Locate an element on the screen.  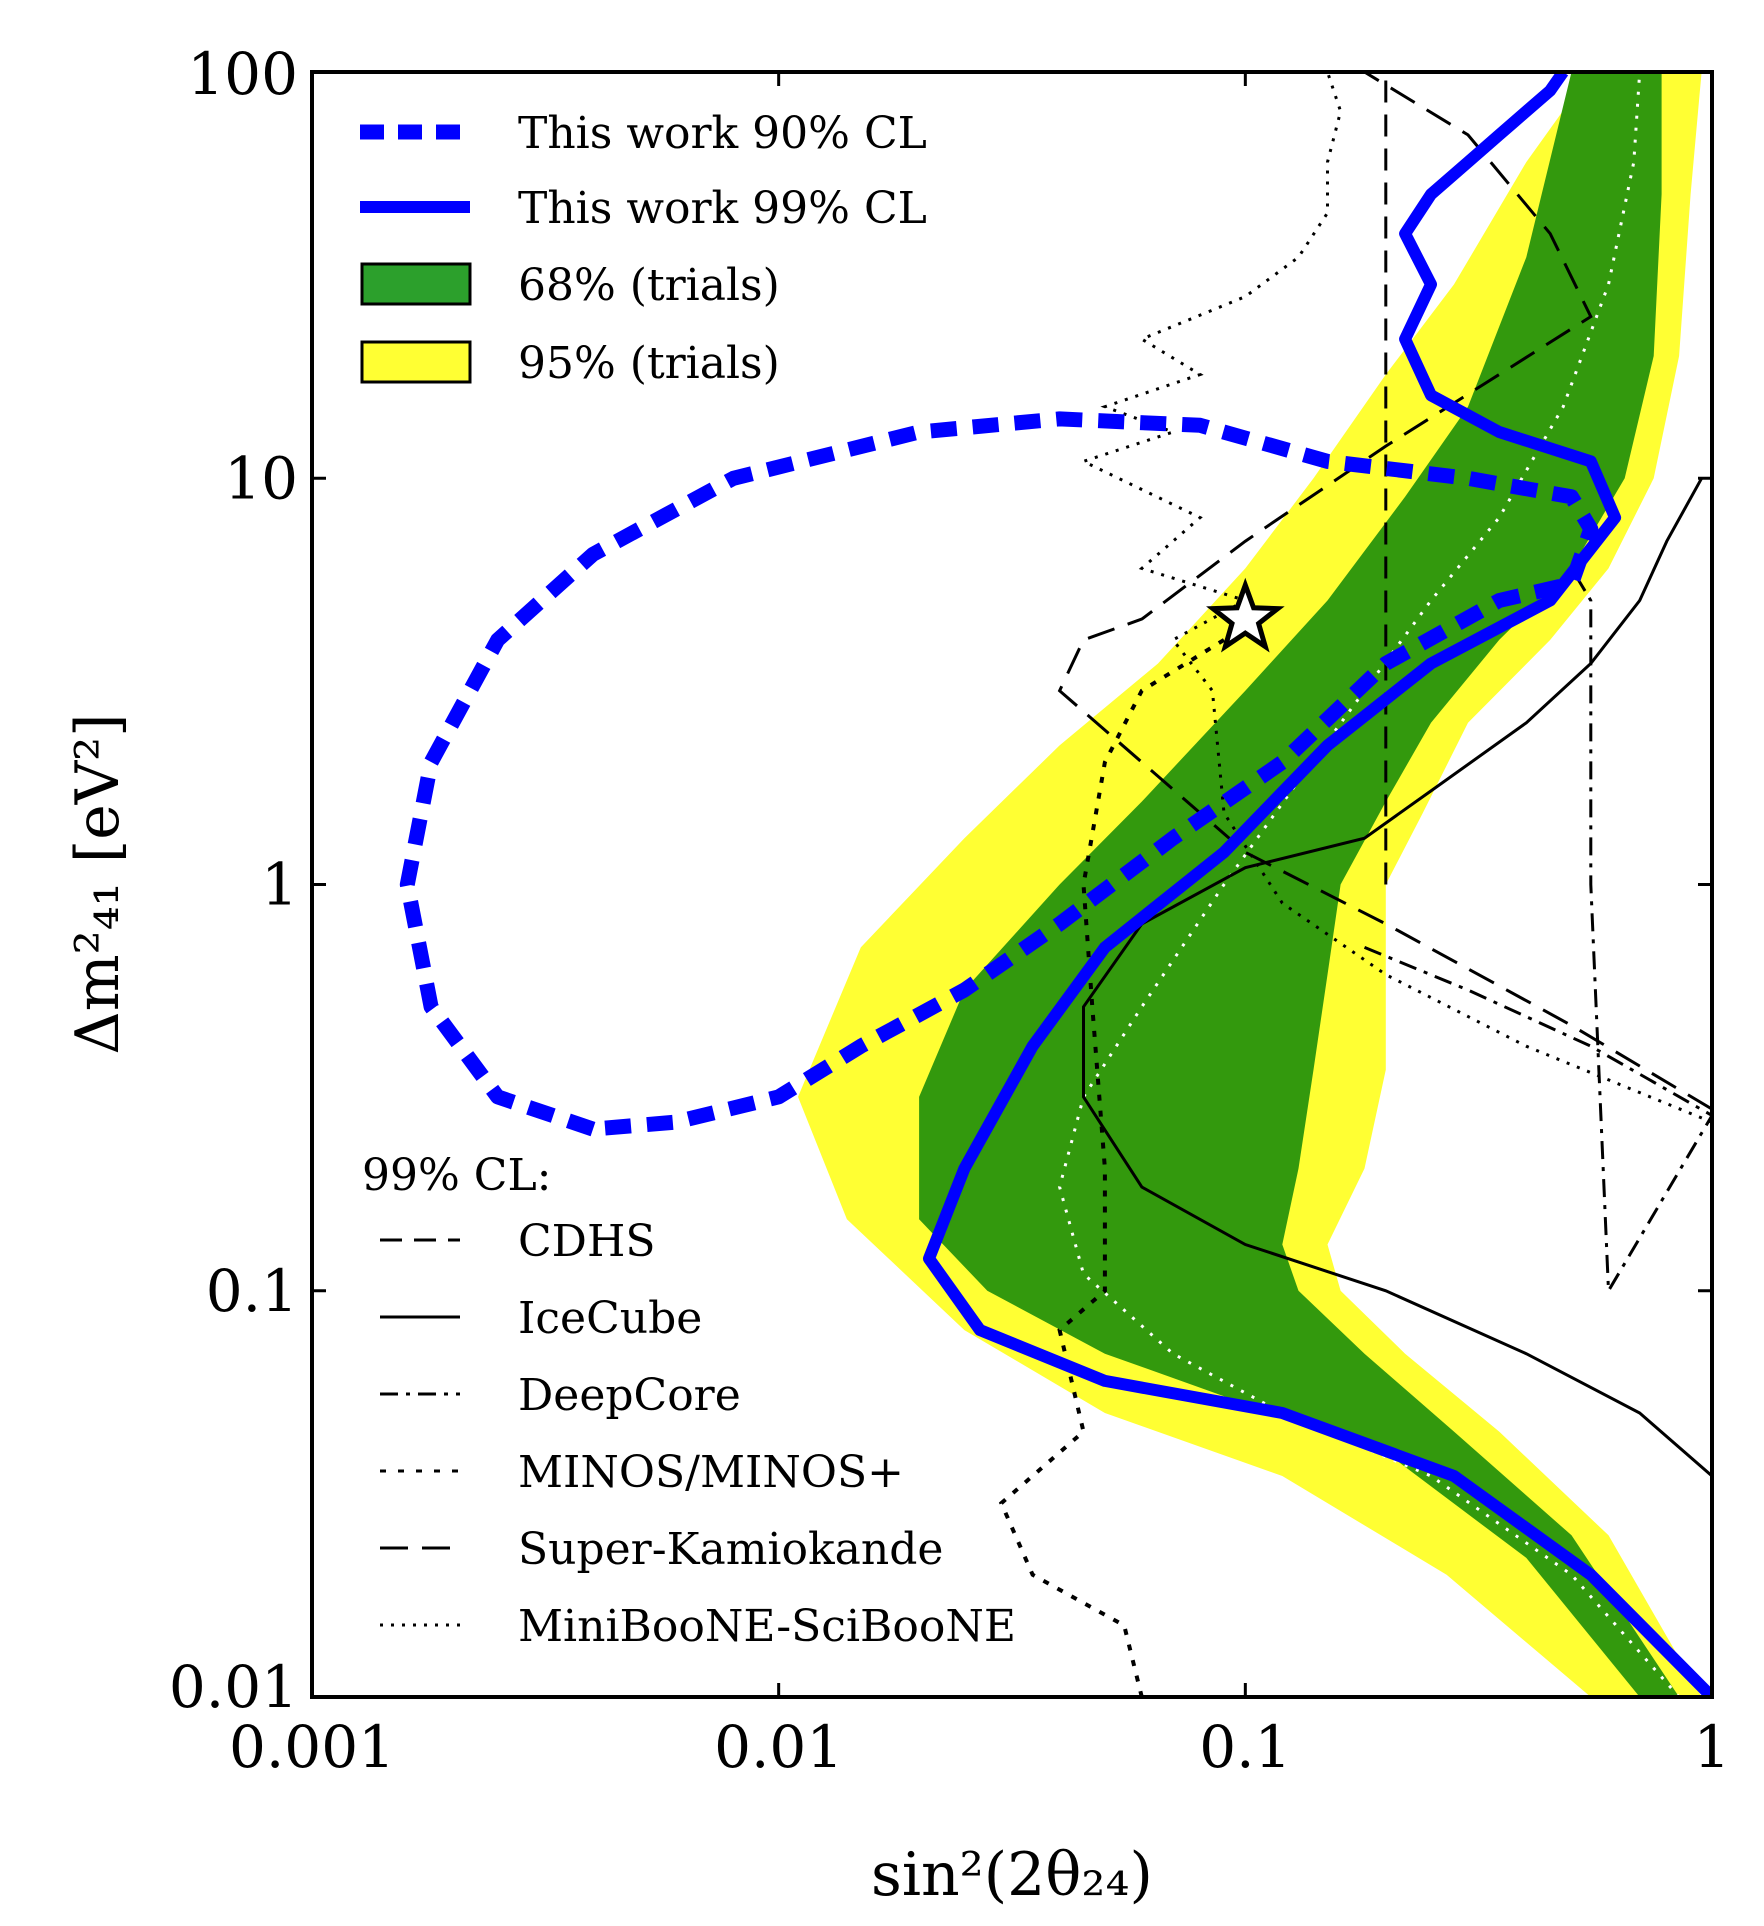
other-legend-entry: DeepCore is located at coordinates (560, 1395).